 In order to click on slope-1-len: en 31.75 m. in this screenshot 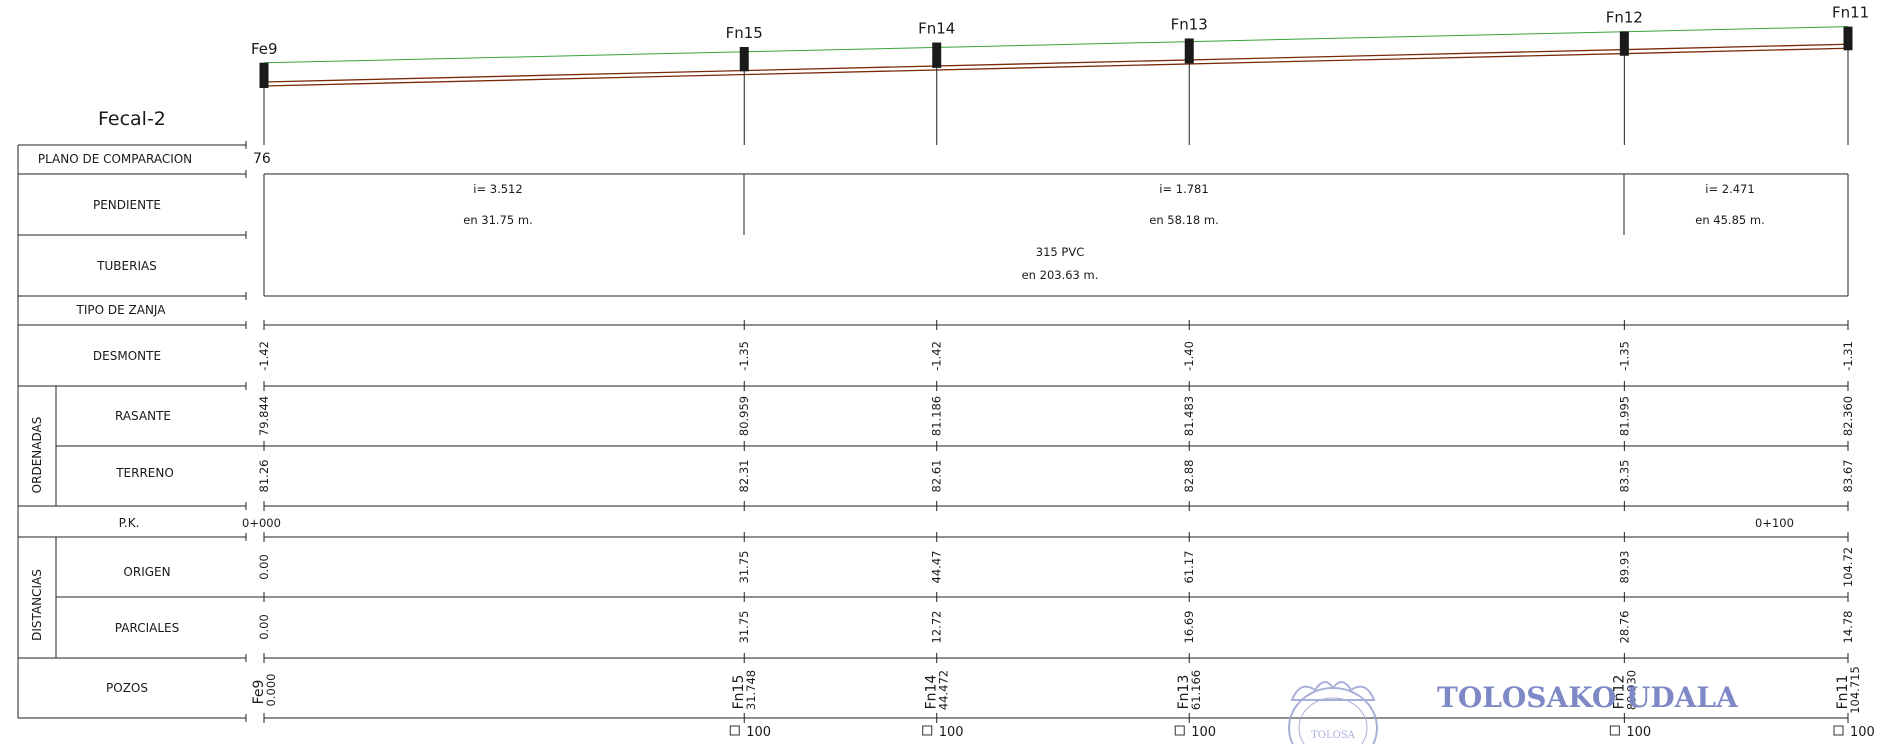, I will do `click(497, 220)`.